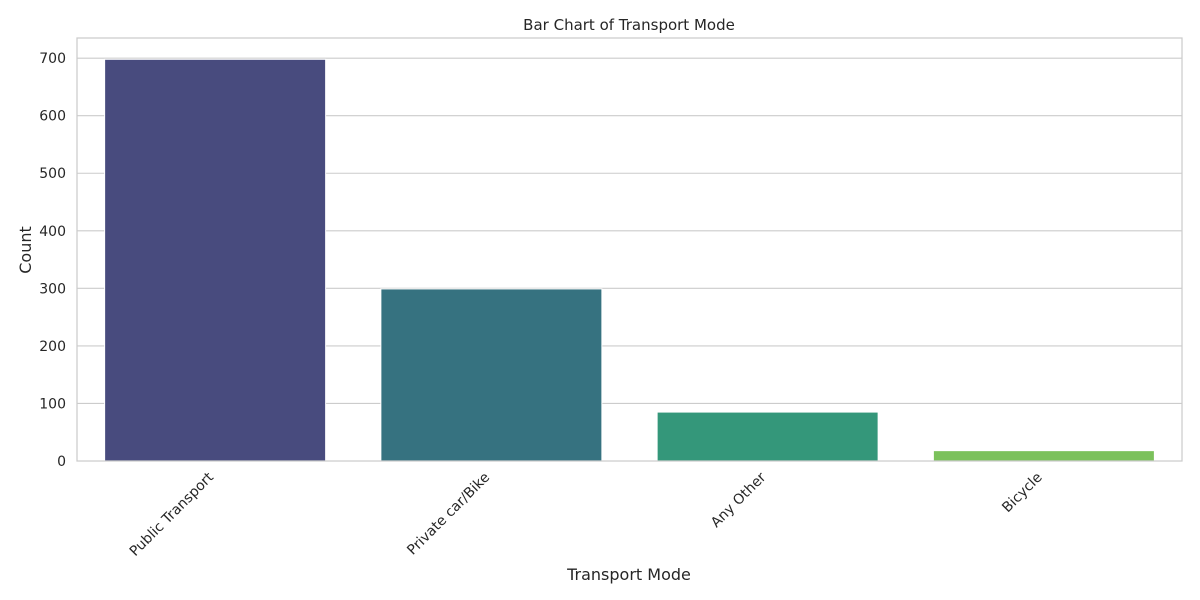 The image size is (1200, 600). I want to click on y-tick-label-300: 300, so click(52, 289).